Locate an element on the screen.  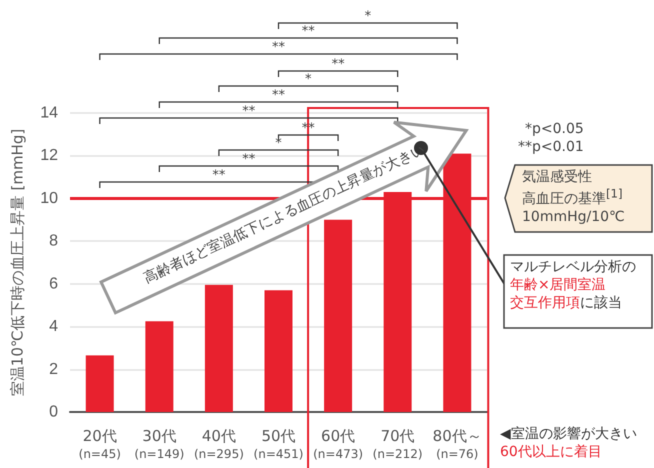
y-tick-label: 0 is located at coordinates (53, 412).